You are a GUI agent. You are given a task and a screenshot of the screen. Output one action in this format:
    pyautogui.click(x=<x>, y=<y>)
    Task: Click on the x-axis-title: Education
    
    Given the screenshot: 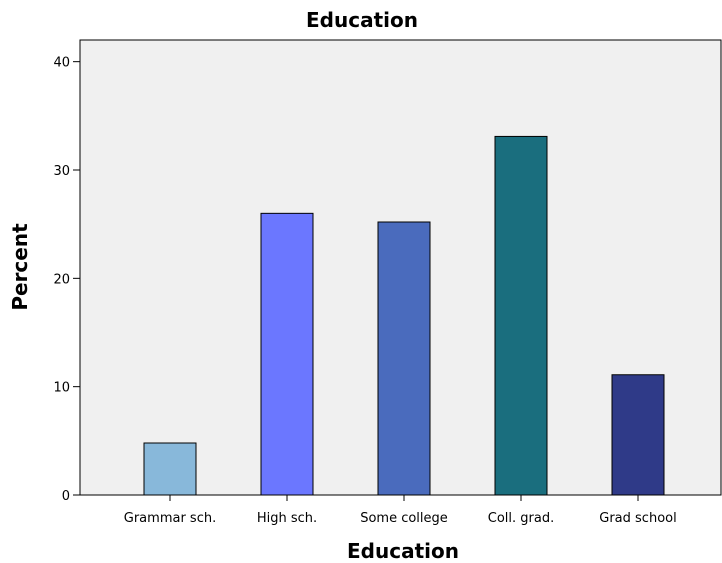 What is the action you would take?
    pyautogui.click(x=403, y=551)
    